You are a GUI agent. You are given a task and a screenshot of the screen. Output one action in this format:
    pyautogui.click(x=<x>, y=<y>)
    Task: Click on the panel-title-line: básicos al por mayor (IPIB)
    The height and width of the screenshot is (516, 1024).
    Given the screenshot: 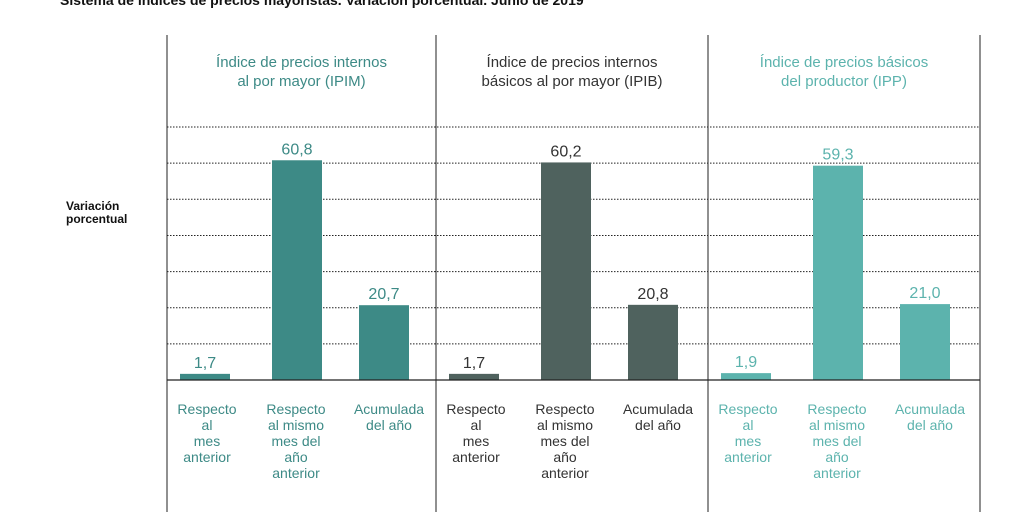 What is the action you would take?
    pyautogui.click(x=572, y=81)
    